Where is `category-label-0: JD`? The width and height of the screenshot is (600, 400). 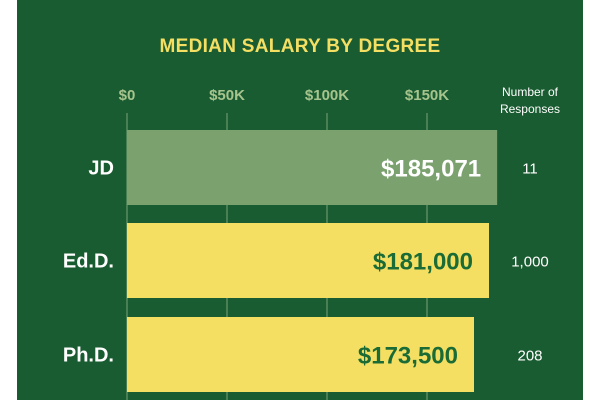 category-label-0: JD is located at coordinates (101, 169).